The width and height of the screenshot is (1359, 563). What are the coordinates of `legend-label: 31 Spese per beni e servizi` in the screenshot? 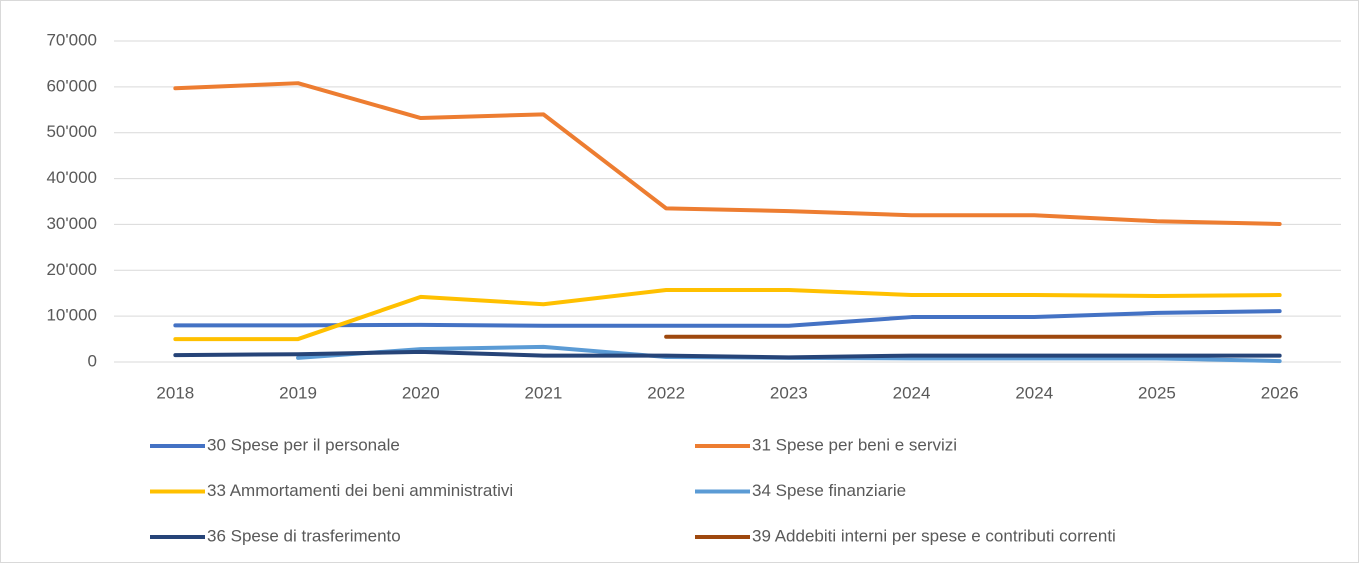 It's located at (854, 444).